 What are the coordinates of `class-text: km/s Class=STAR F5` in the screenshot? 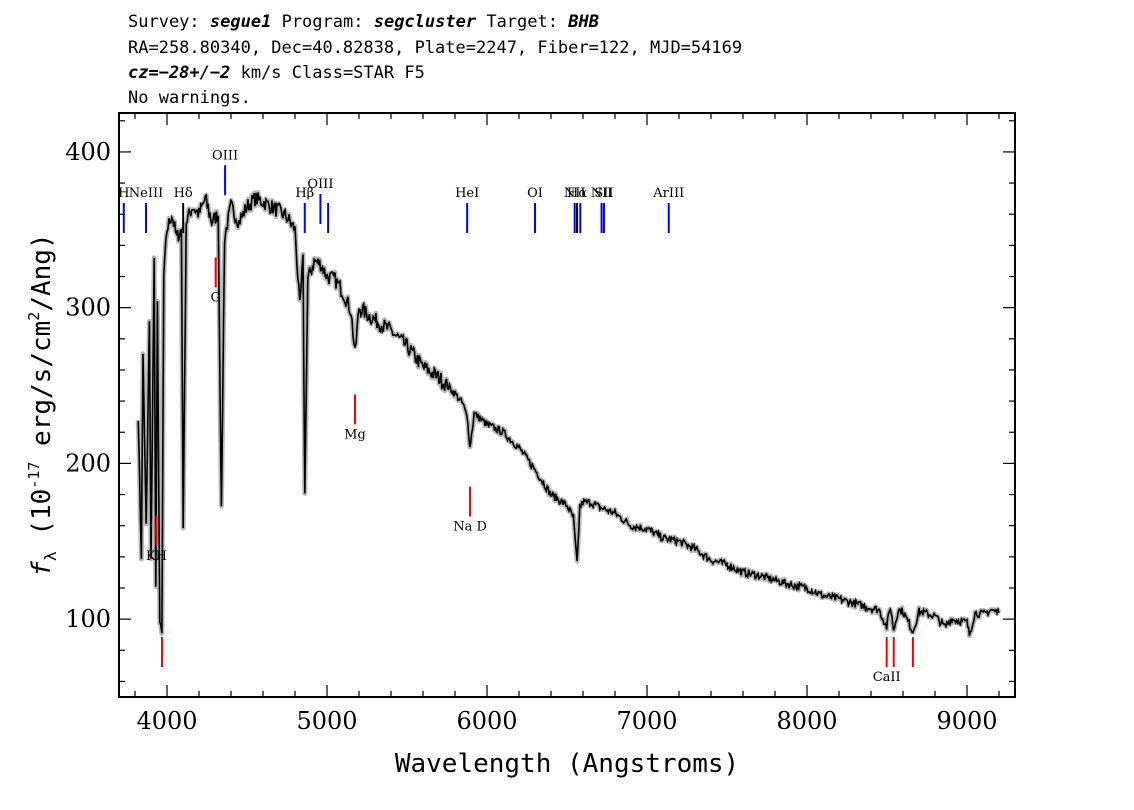 It's located at (327, 73).